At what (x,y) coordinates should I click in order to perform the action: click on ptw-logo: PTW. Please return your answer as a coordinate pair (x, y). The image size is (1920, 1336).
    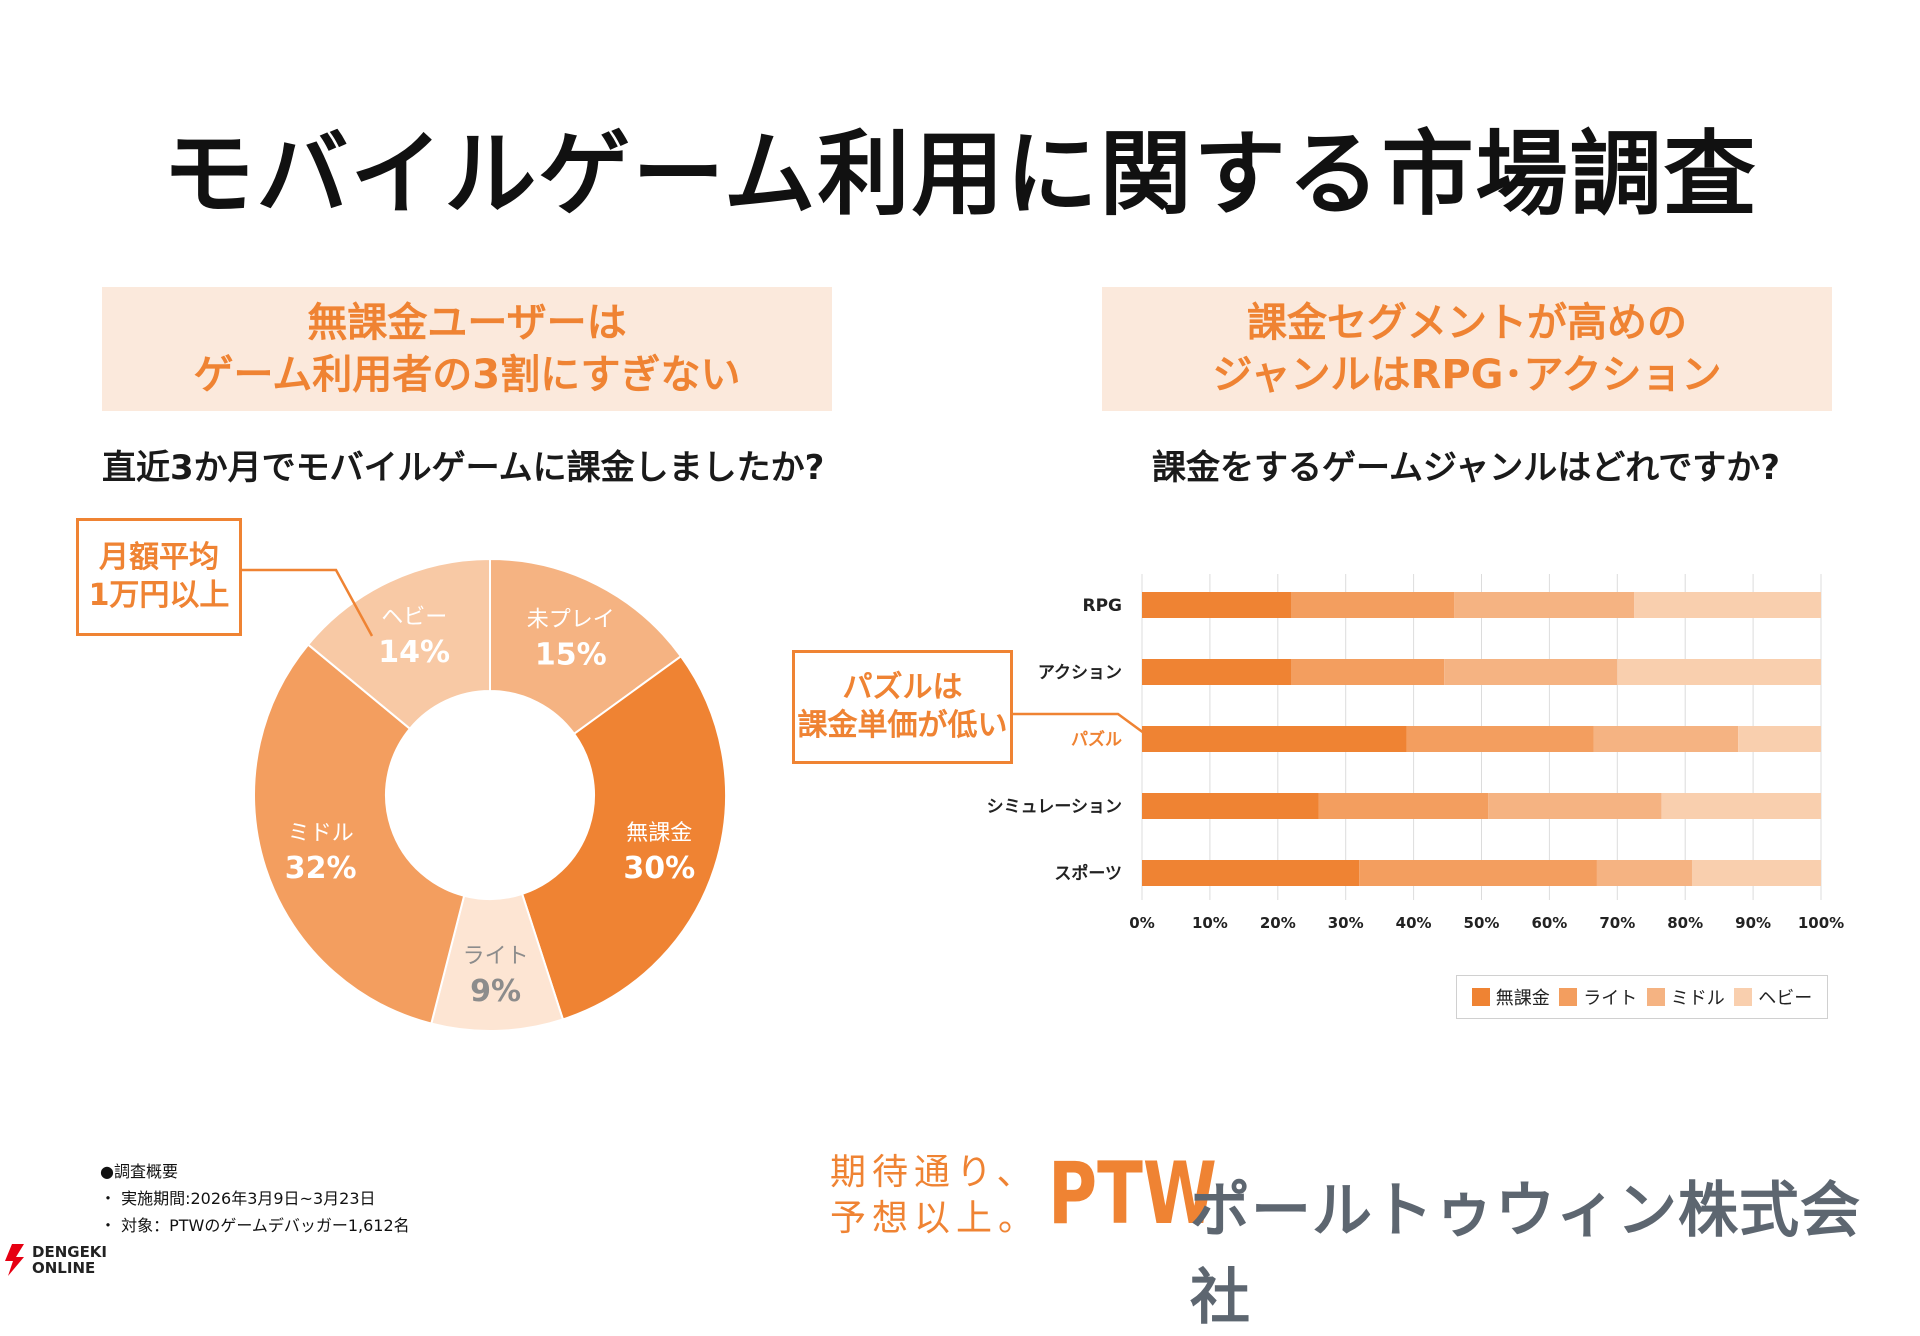
    Looking at the image, I should click on (1132, 1194).